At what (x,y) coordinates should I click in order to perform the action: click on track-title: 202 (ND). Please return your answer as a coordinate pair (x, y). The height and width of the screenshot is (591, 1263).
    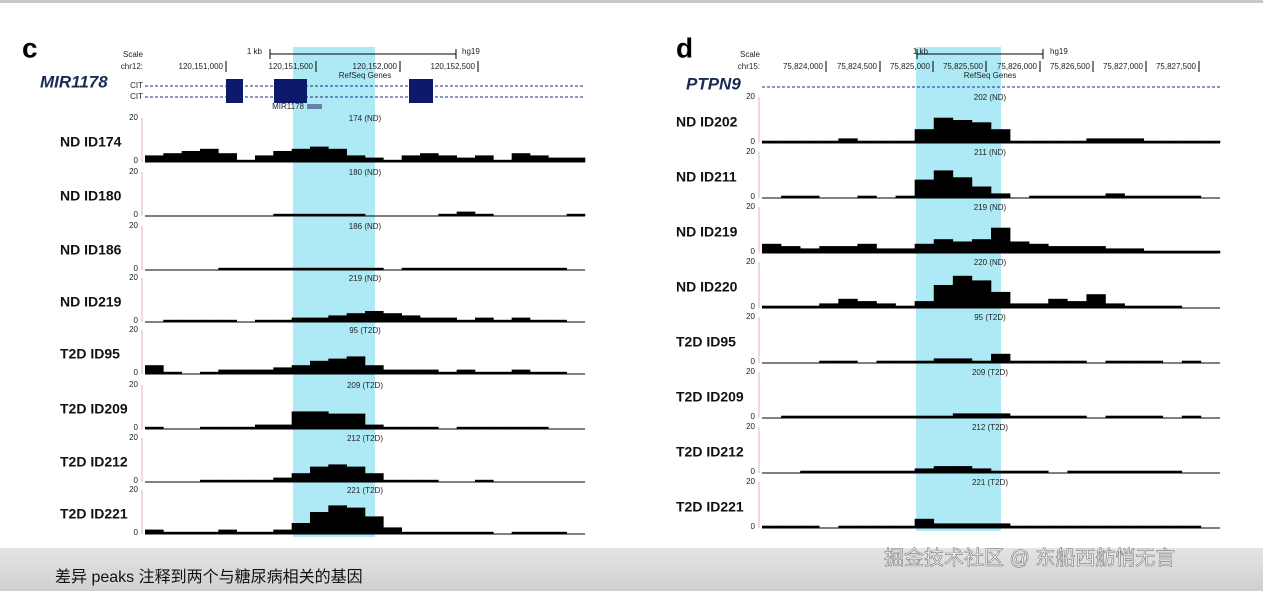
    Looking at the image, I should click on (990, 97).